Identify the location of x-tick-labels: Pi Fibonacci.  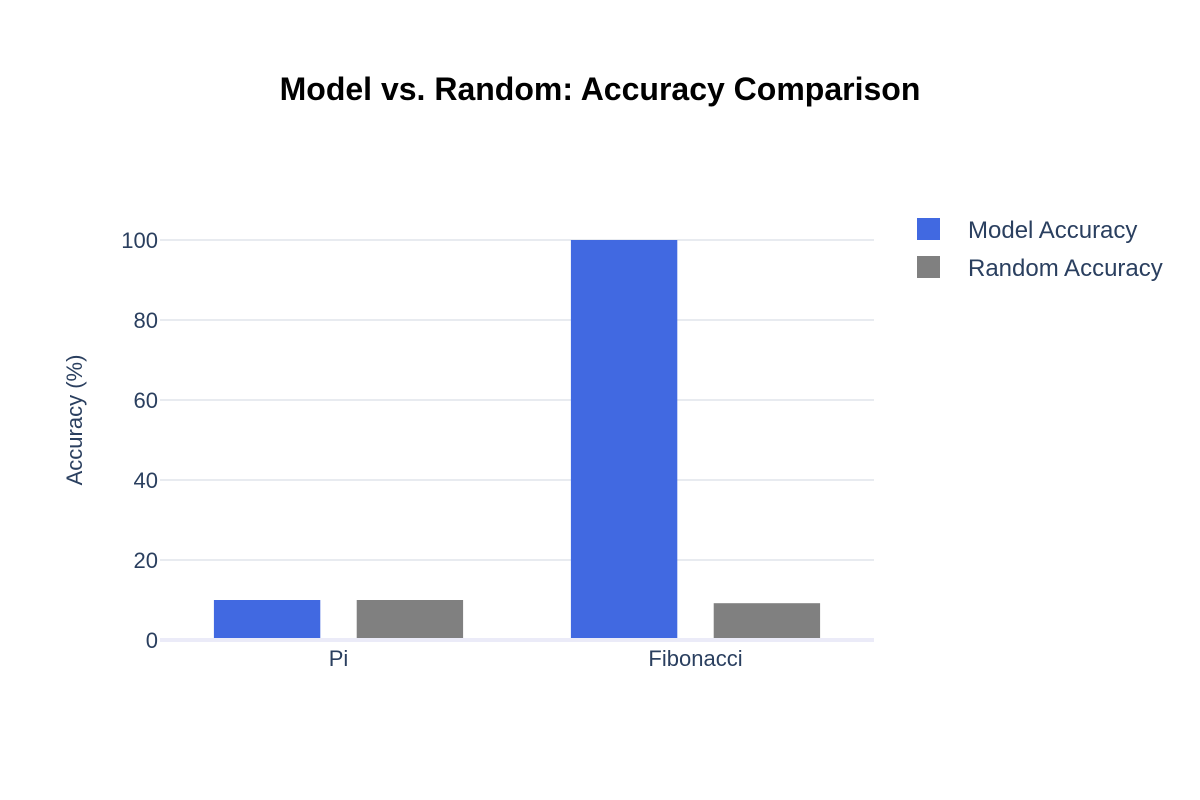
(536, 658).